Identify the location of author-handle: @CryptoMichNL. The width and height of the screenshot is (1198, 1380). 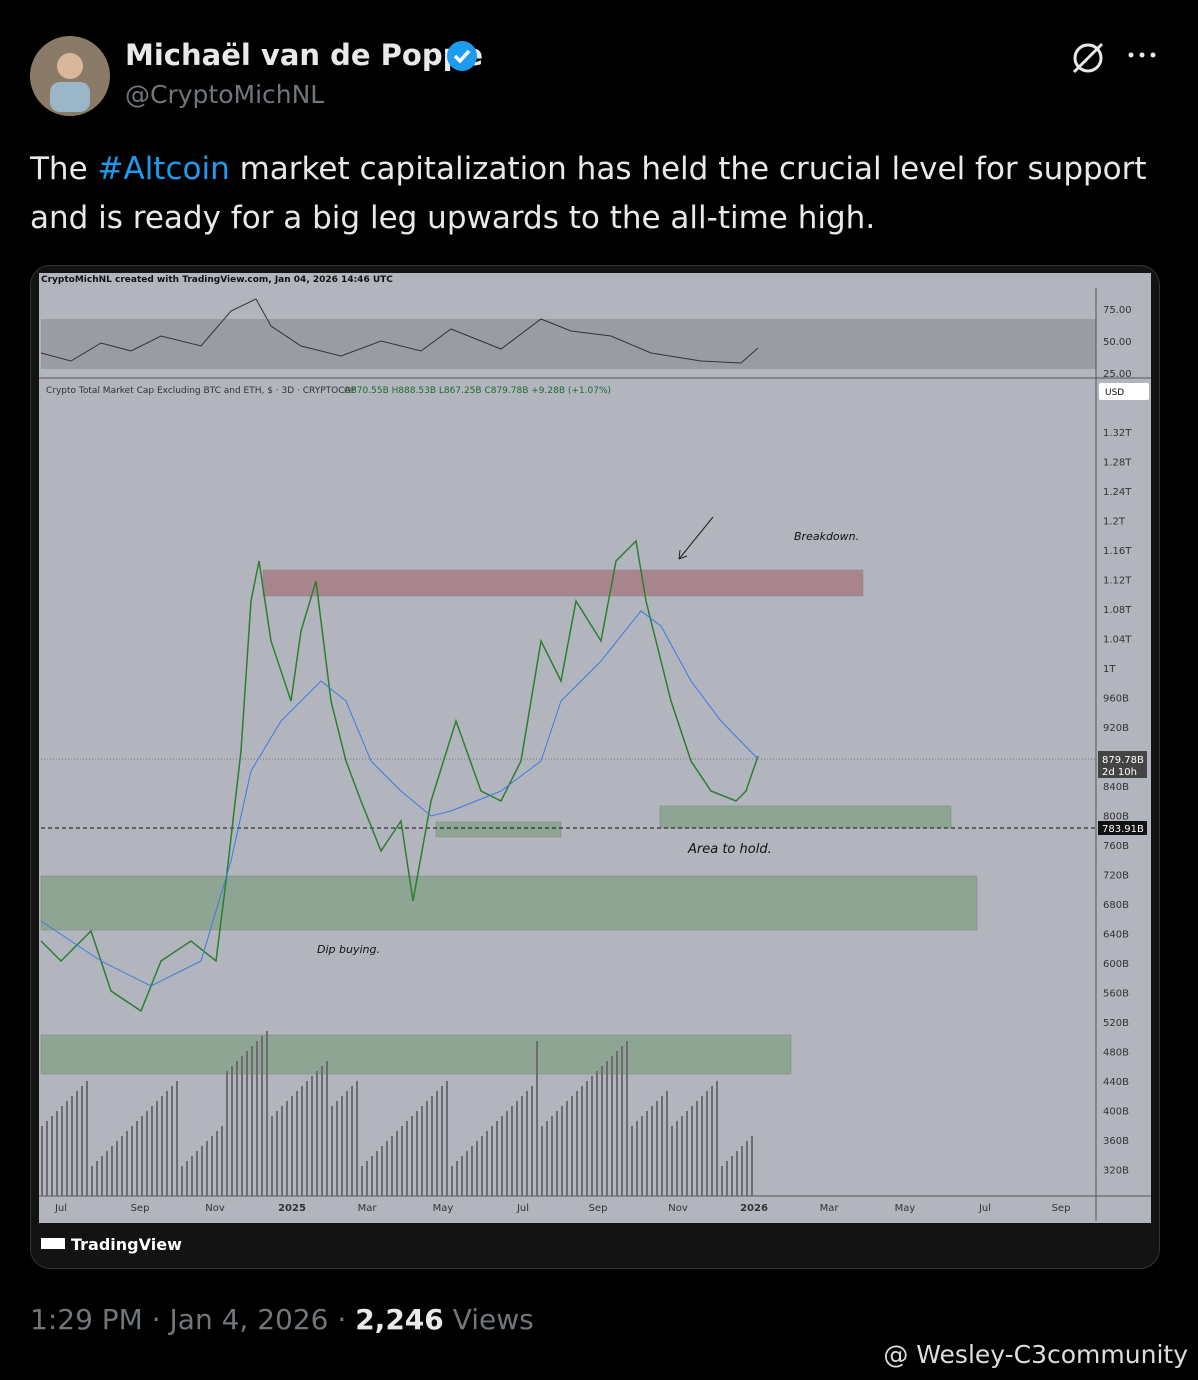
(225, 94).